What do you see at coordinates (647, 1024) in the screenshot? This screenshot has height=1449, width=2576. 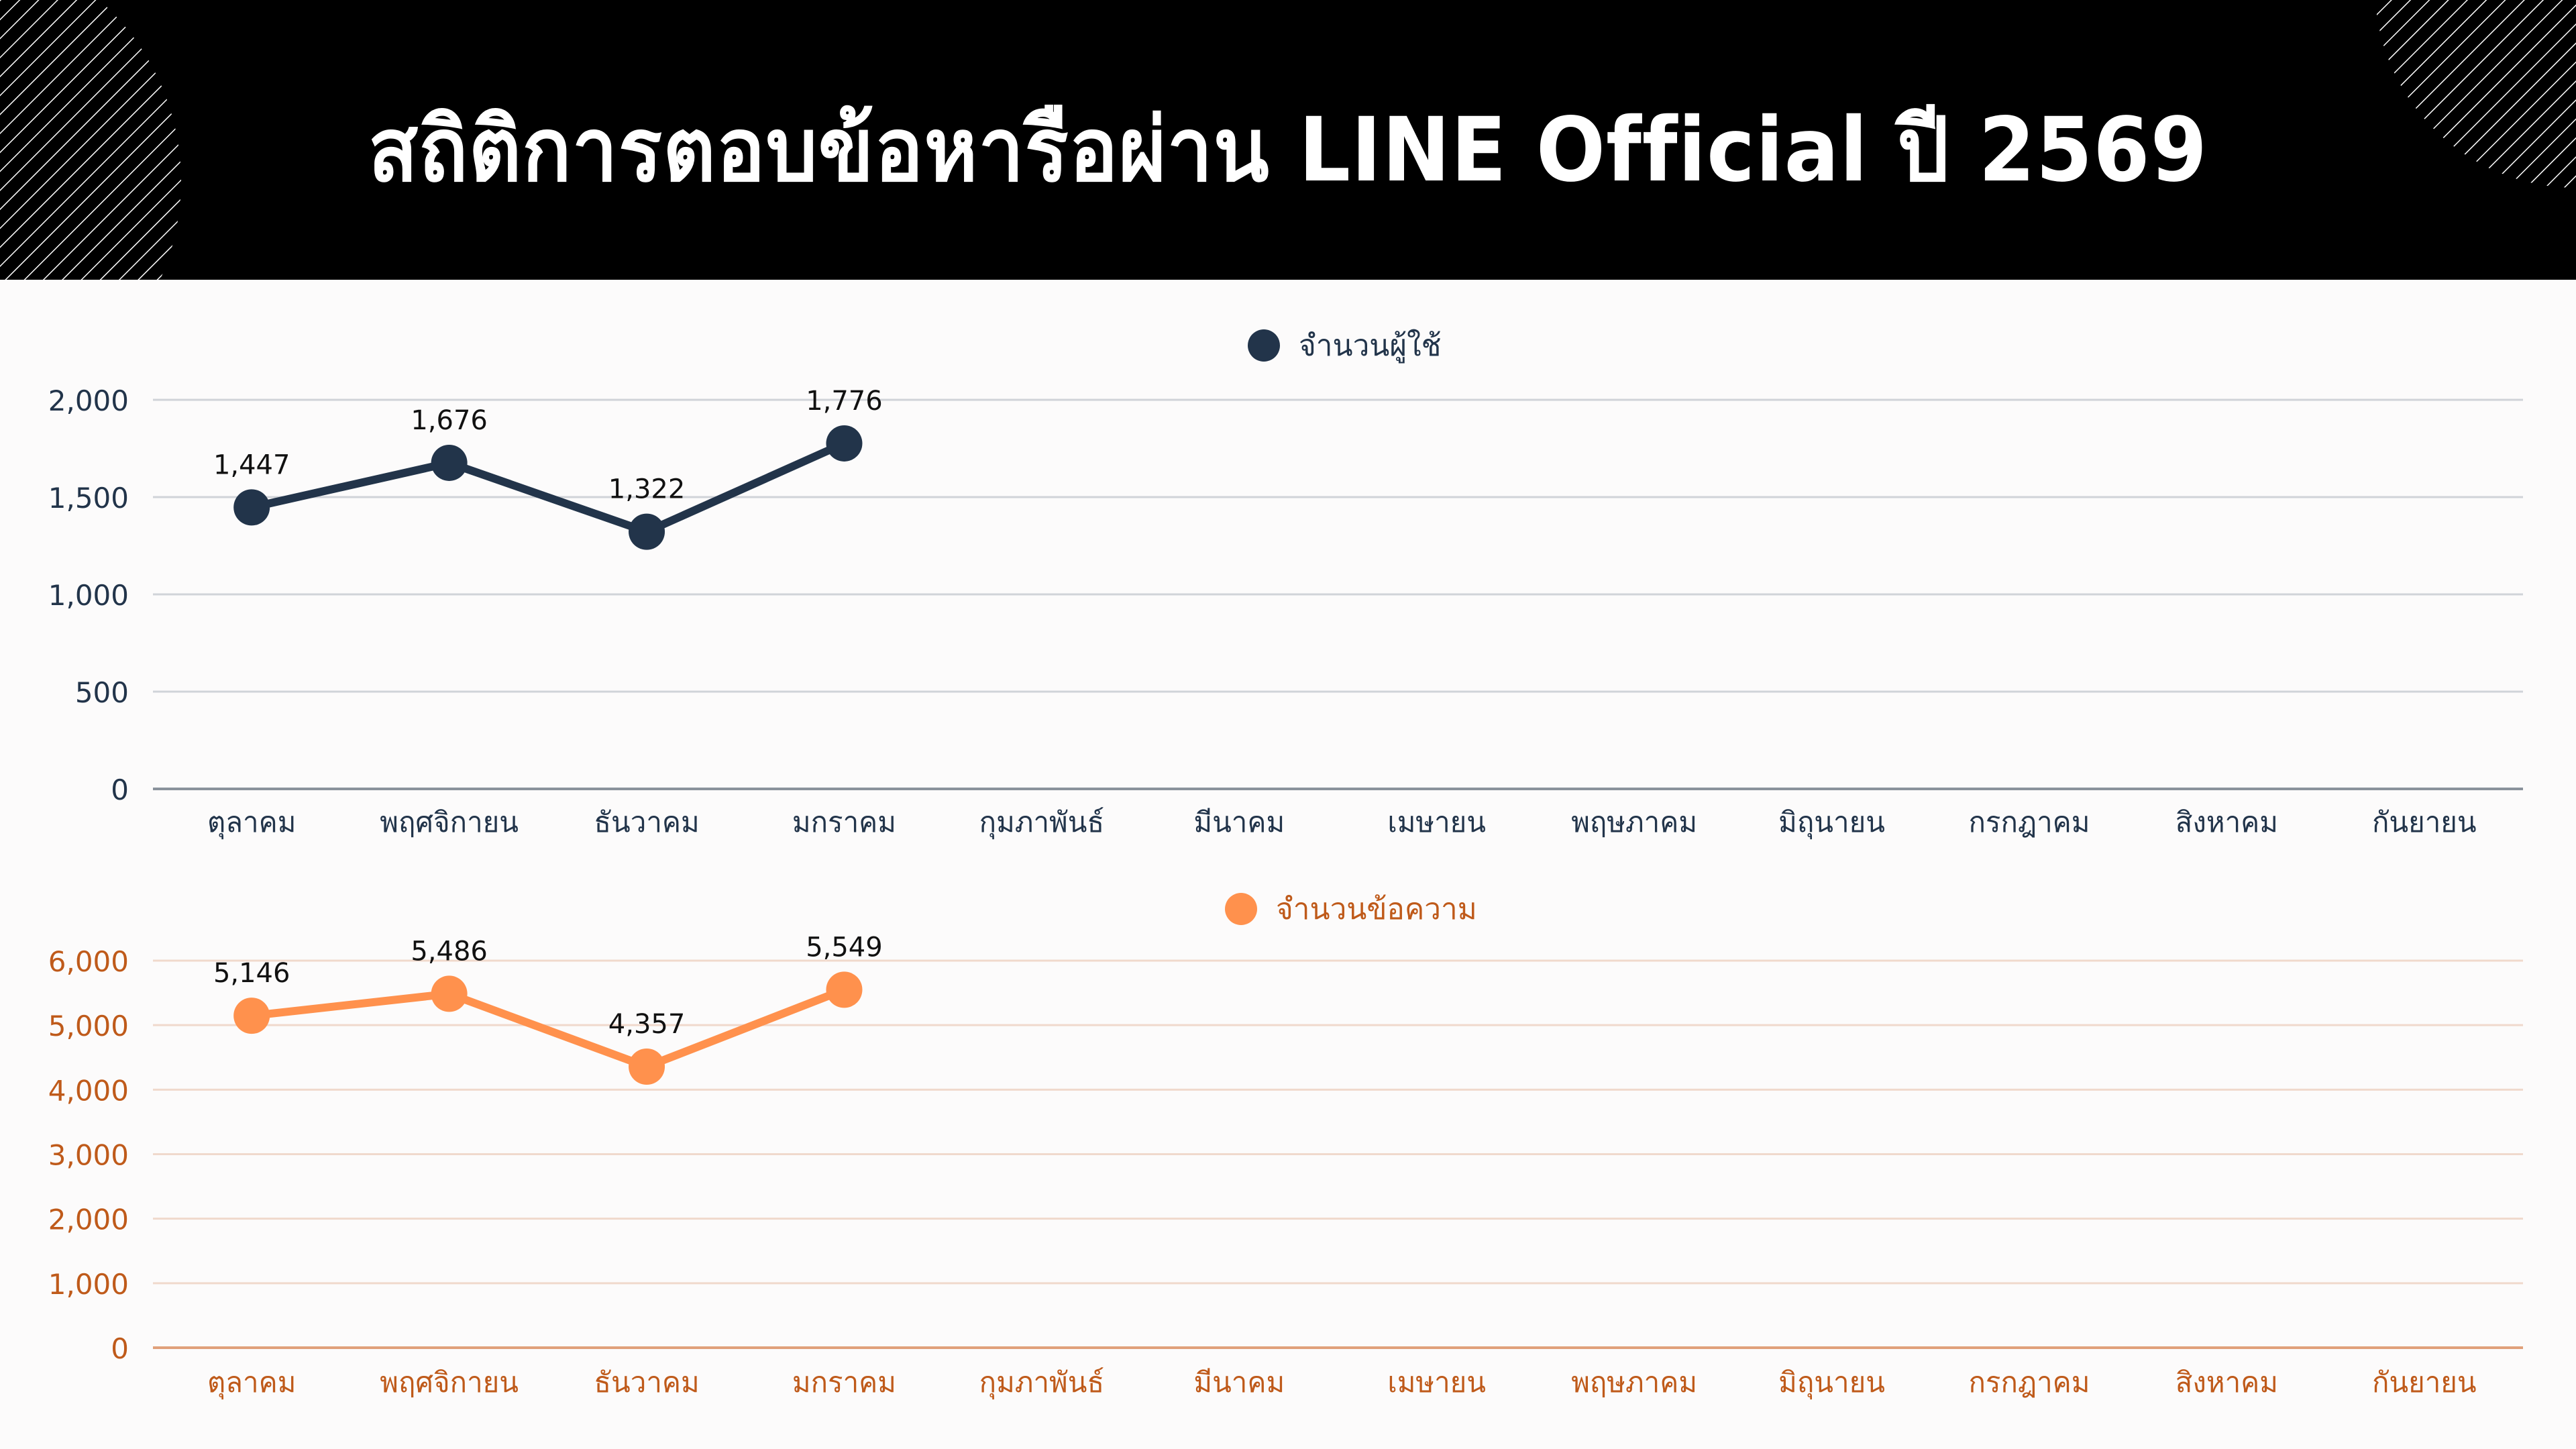 I see `data-label: 4,357` at bounding box center [647, 1024].